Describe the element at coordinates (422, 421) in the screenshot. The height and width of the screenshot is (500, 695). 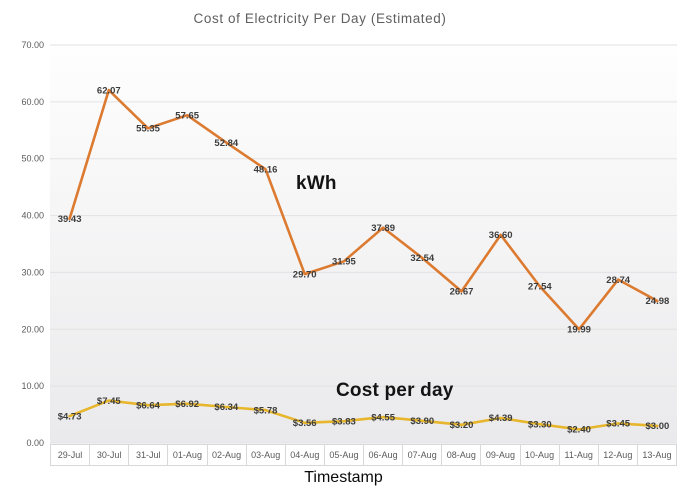
I see `data-label: $3.90` at that location.